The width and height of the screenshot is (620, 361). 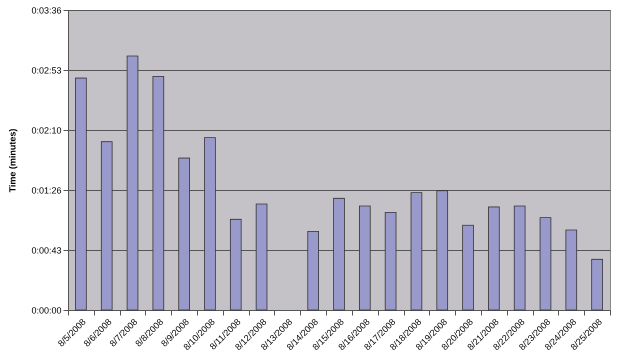 What do you see at coordinates (46, 251) in the screenshot?
I see `y-tick-label: 0:00:43` at bounding box center [46, 251].